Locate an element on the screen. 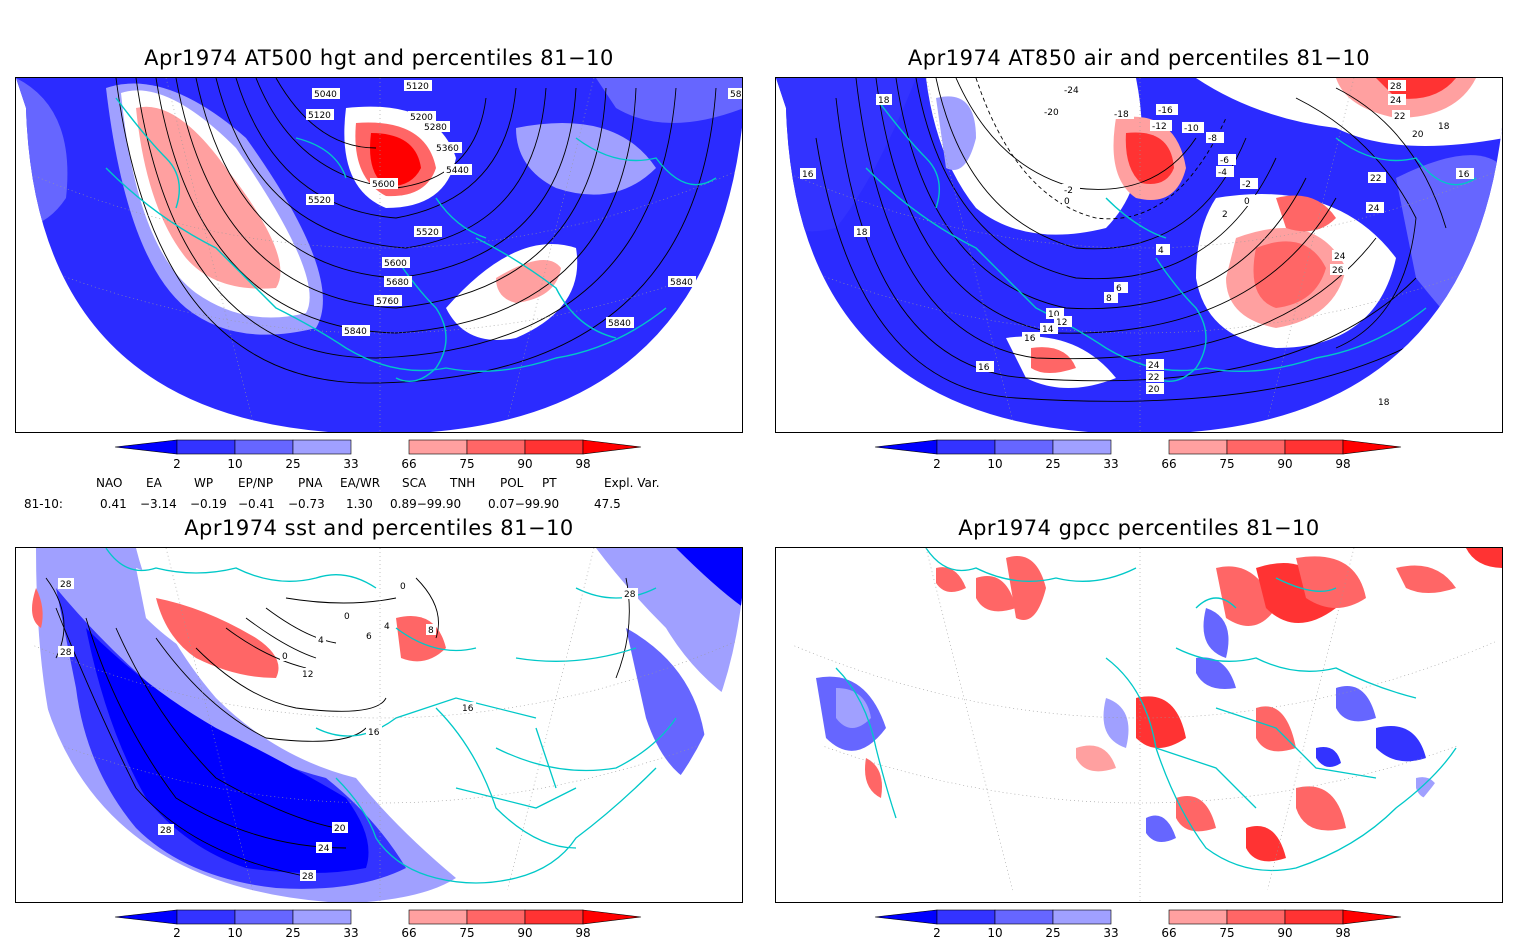  contour-label: -24 is located at coordinates (1071, 91).